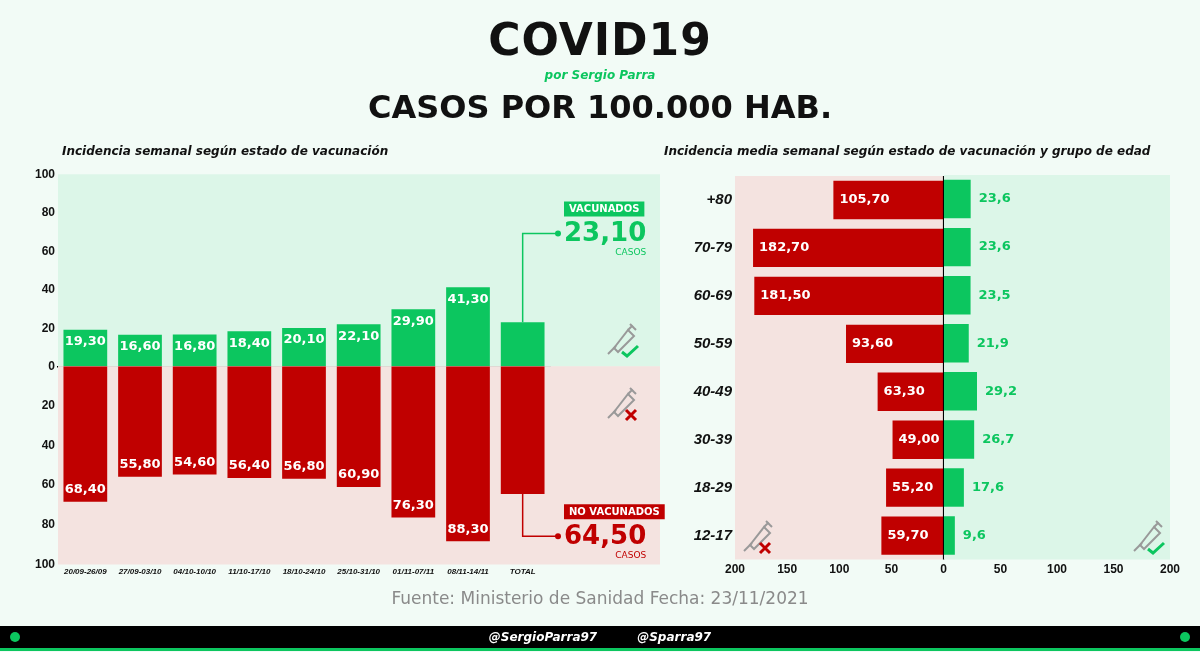 The image size is (1200, 652). What do you see at coordinates (713, 438) in the screenshot?
I see `y-tick-label: 30-39` at bounding box center [713, 438].